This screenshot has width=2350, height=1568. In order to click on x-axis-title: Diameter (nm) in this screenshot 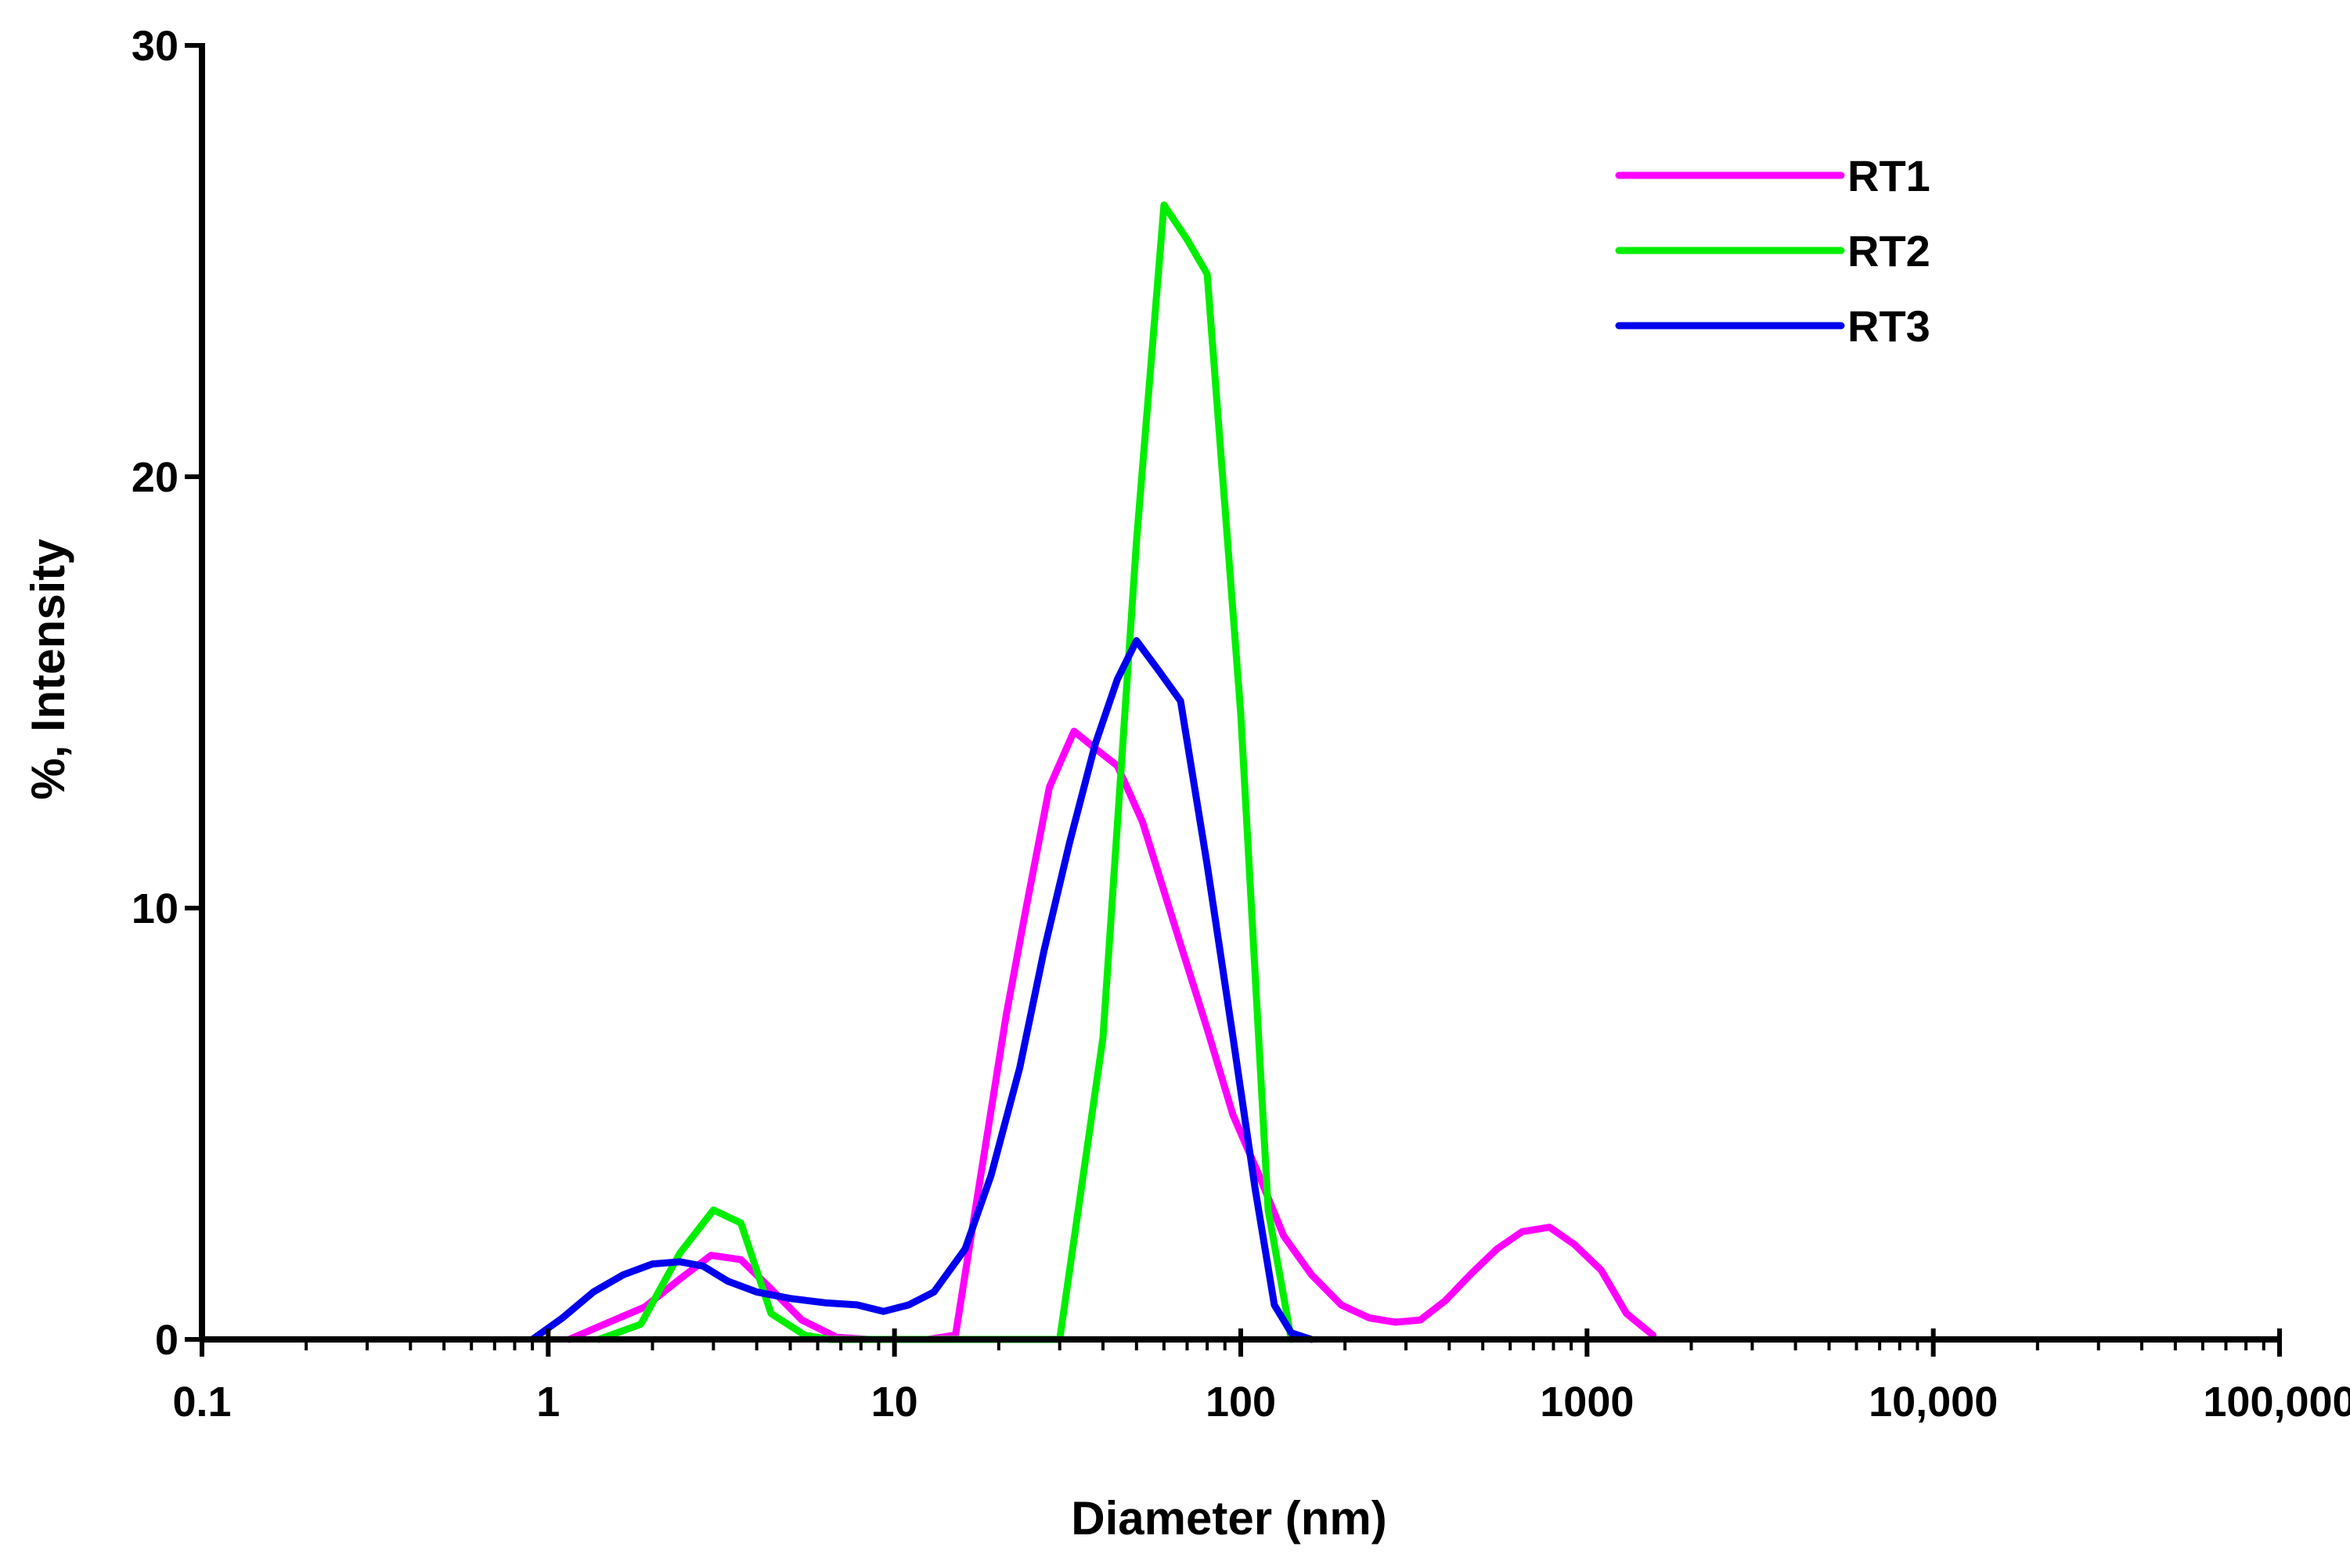, I will do `click(1228, 1518)`.